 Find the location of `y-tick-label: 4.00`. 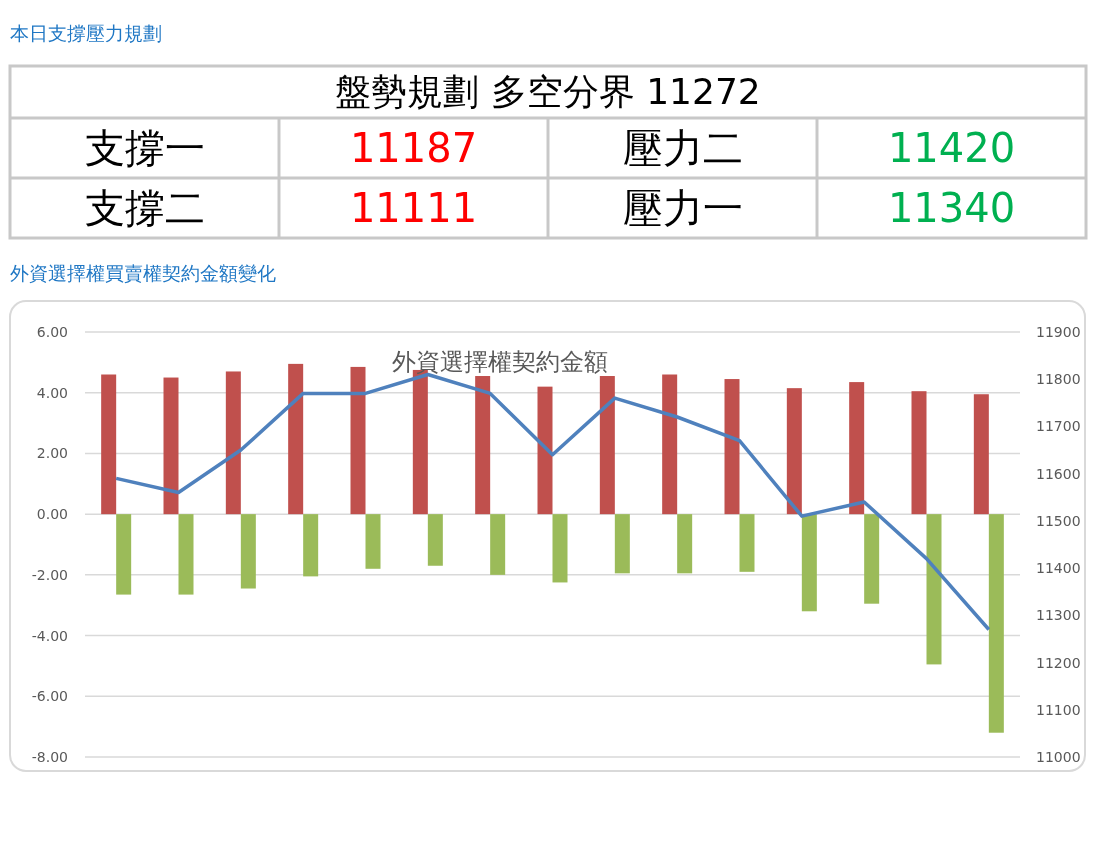

y-tick-label: 4.00 is located at coordinates (52, 392).